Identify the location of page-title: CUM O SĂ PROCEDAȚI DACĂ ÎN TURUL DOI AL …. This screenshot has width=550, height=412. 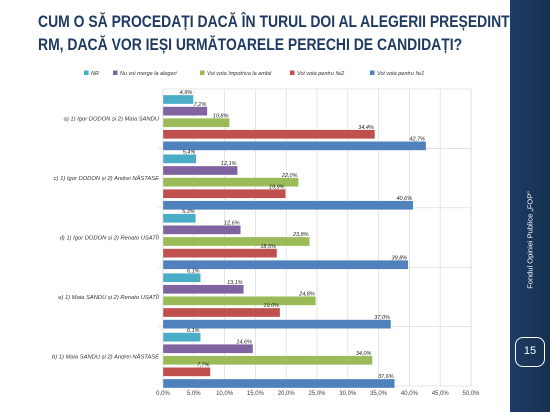
(290, 33).